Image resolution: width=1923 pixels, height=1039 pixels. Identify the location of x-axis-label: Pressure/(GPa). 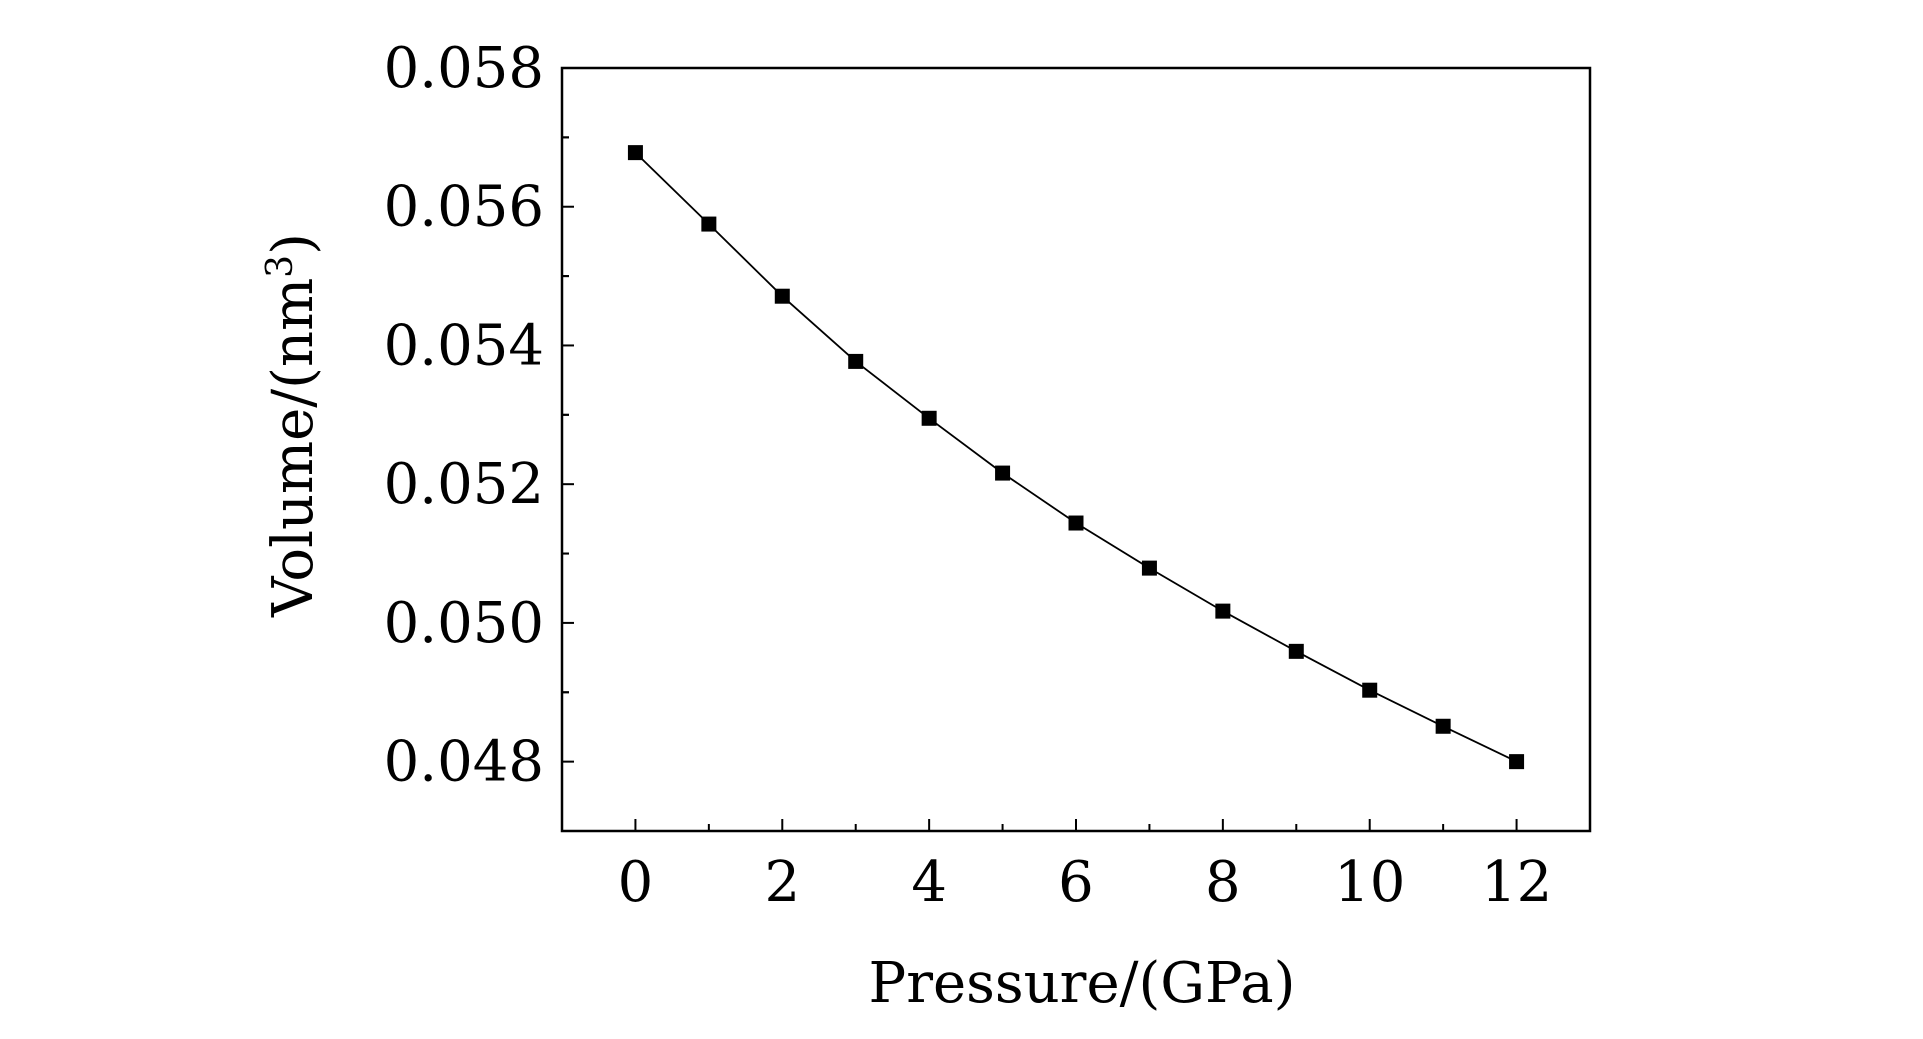
(1082, 983).